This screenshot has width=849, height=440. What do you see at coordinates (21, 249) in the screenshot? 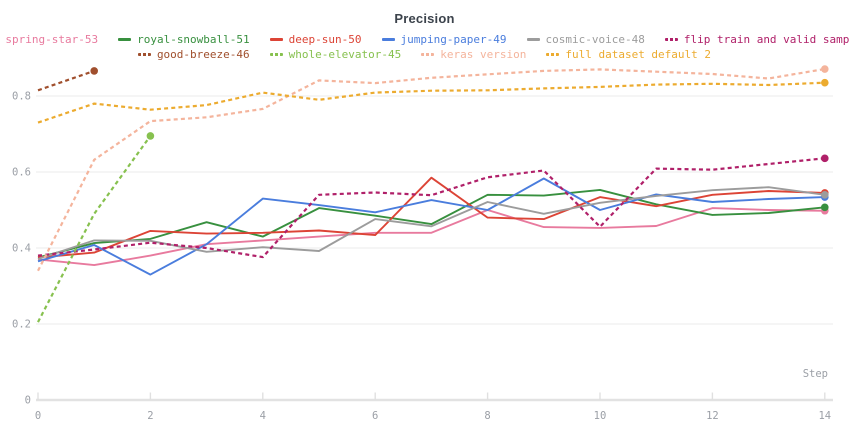
I see `y-tick-label-0.4: 0.4` at bounding box center [21, 249].